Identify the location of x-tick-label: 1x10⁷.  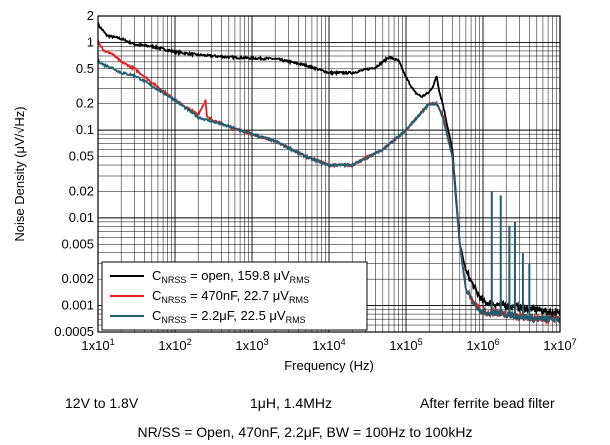
(559, 345).